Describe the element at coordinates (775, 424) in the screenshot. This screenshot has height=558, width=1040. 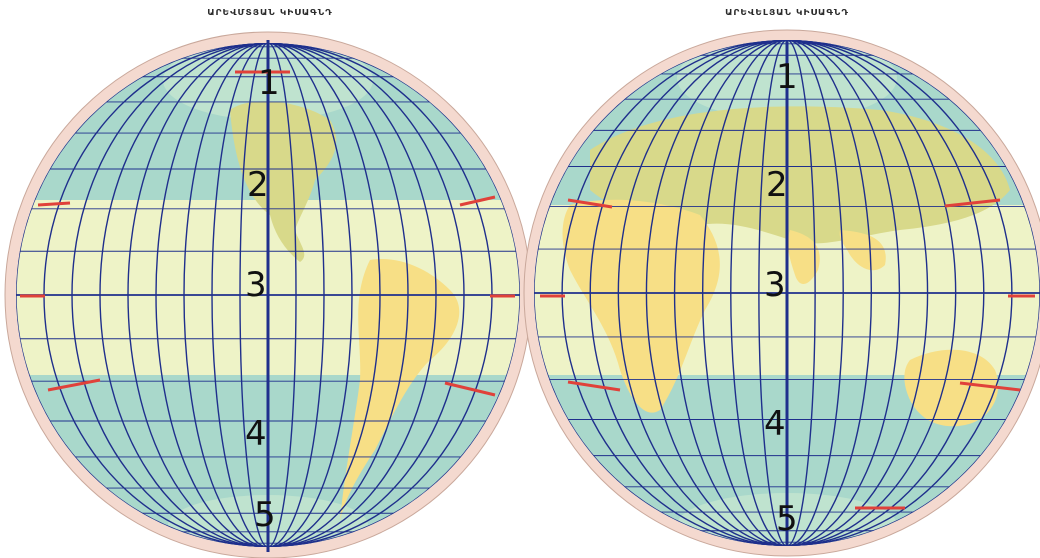
I see `east-zone-4-label: 4` at that location.